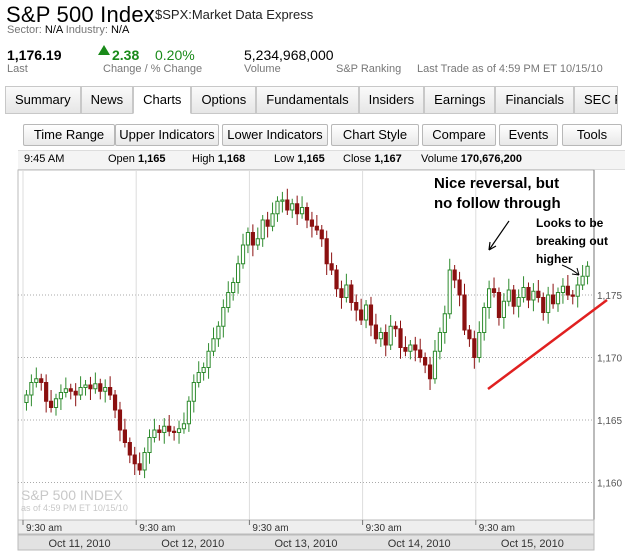 The width and height of the screenshot is (625, 554). Describe the element at coordinates (471, 159) in the screenshot. I see `info-volume: Volume 170,676,200` at that location.